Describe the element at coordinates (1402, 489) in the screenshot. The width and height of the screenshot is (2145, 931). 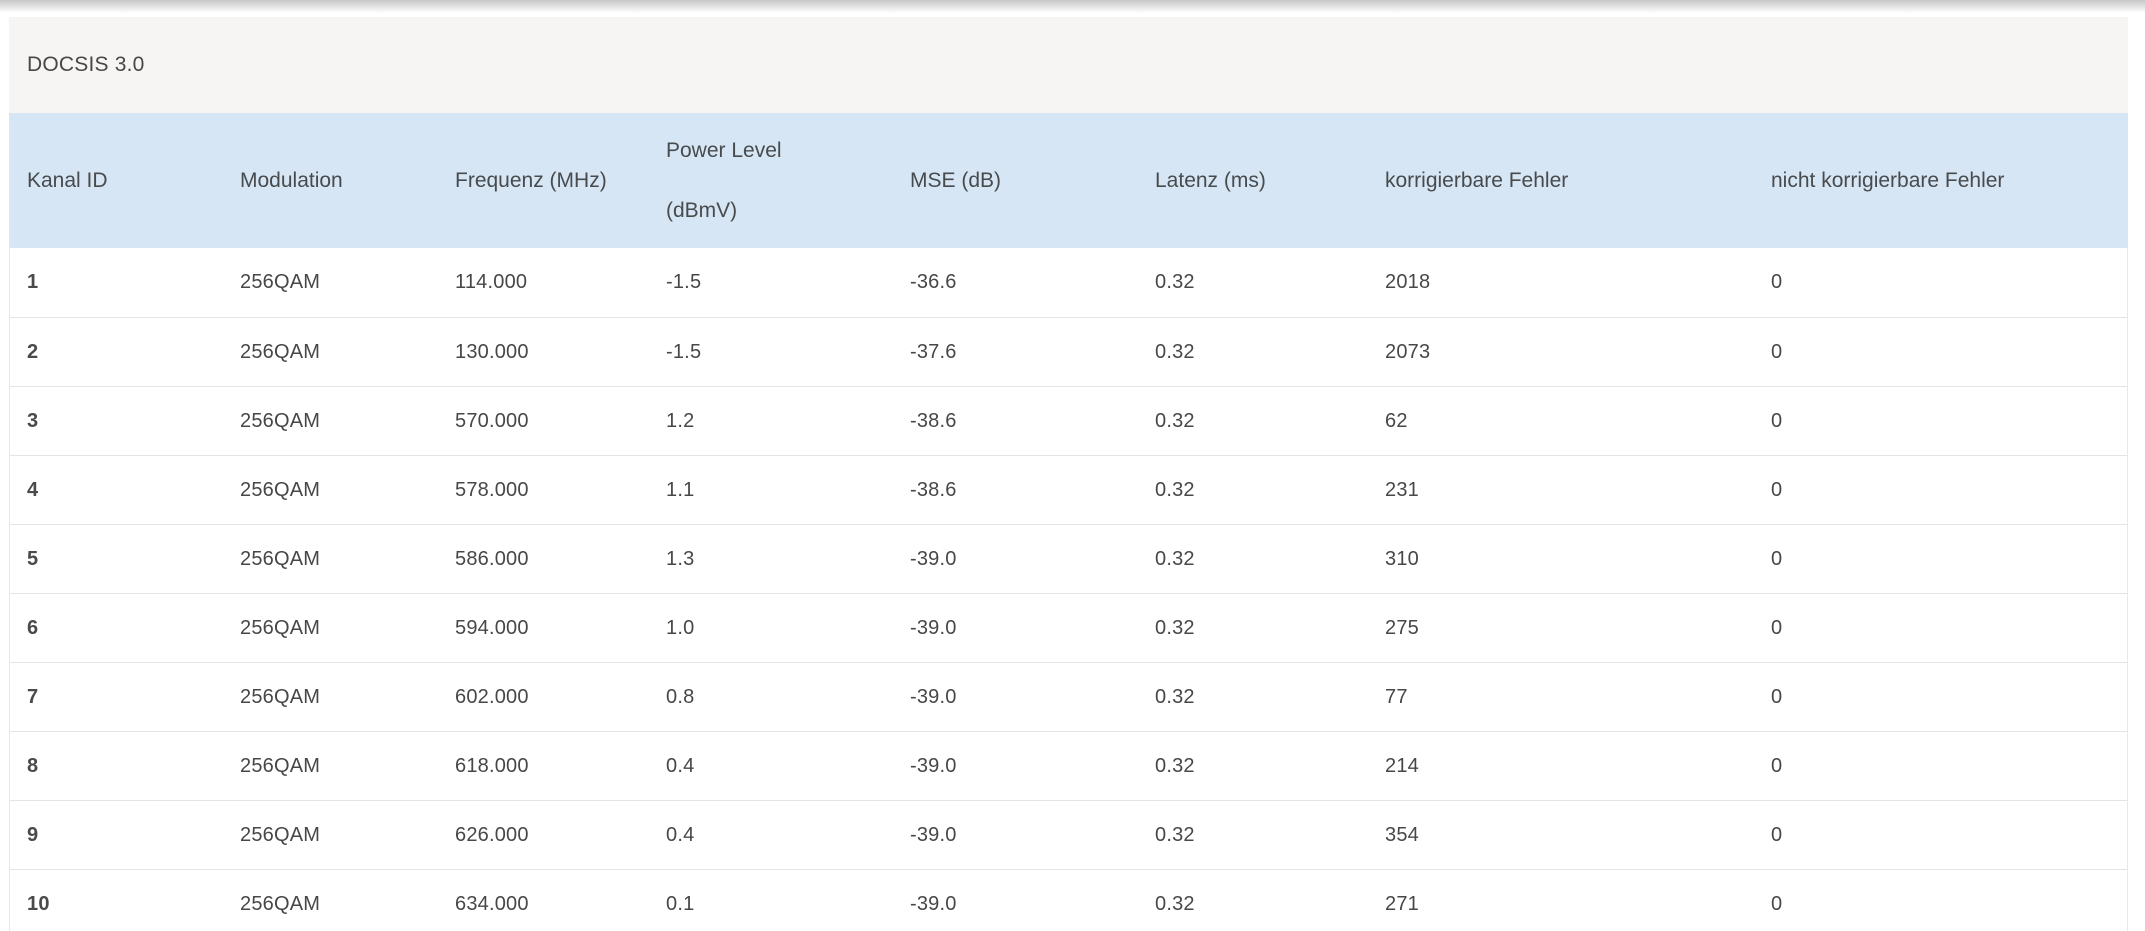
I see `cell-correctable-errors: 231` at that location.